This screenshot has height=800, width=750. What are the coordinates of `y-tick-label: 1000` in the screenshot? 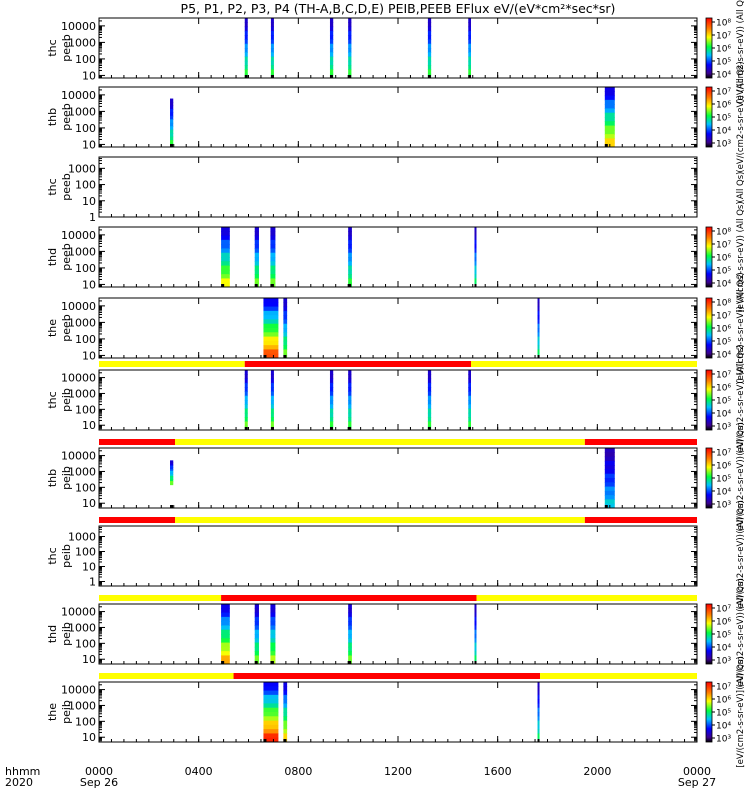 It's located at (82, 42).